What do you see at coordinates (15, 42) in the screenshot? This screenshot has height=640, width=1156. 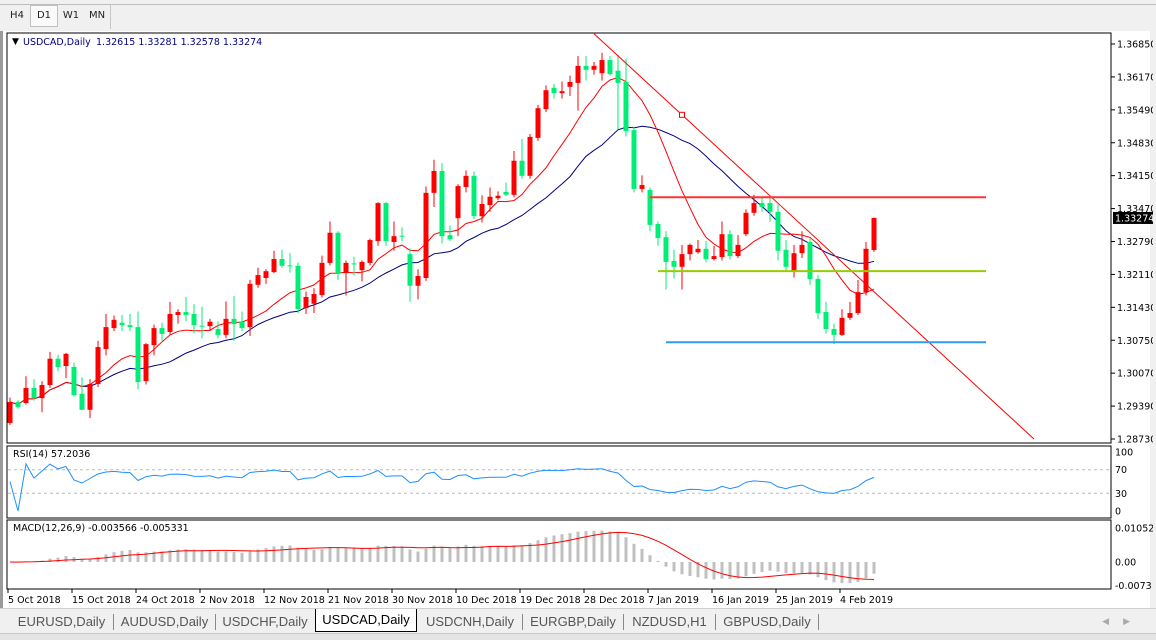 I see `collapse-triangle-icon: ▼` at bounding box center [15, 42].